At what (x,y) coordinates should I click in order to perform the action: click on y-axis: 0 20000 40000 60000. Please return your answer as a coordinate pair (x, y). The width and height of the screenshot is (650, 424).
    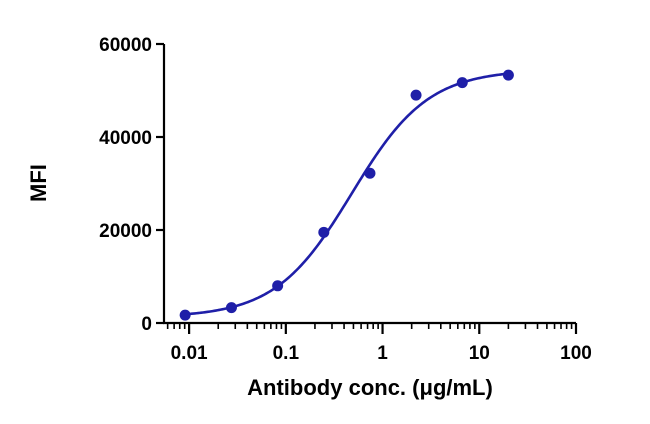
    Looking at the image, I should click on (132, 185).